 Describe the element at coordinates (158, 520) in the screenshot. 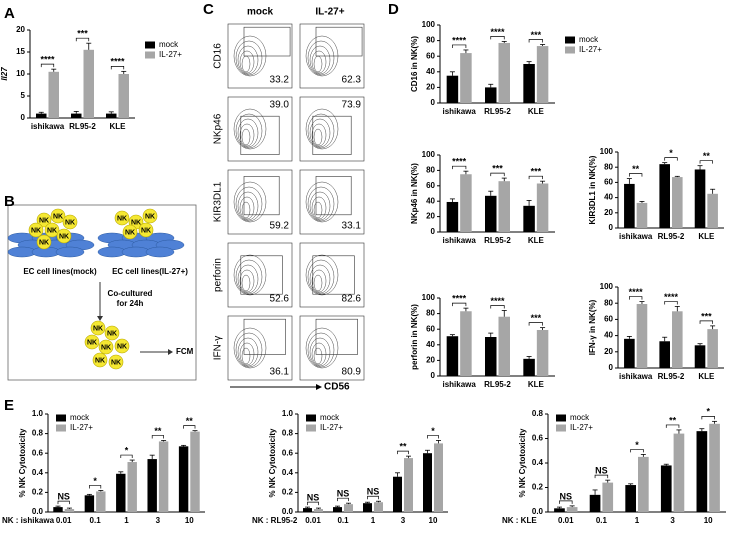

I see `x-tick-label: 3` at that location.